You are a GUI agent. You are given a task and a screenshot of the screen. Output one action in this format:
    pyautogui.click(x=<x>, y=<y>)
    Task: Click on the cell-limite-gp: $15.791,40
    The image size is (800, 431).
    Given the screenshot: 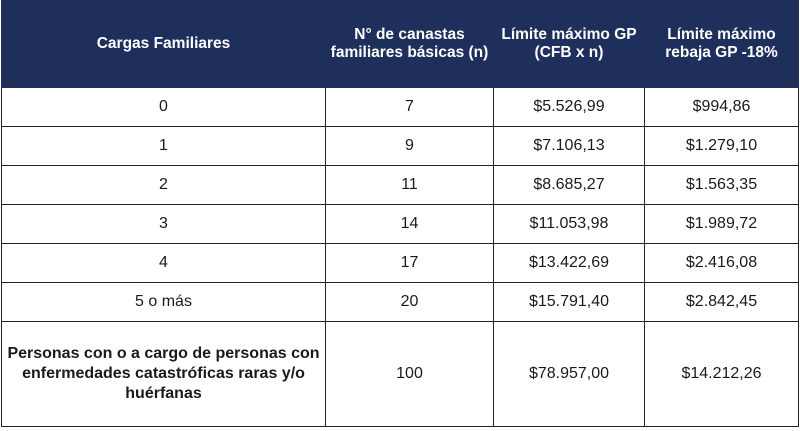 What is the action you would take?
    pyautogui.click(x=569, y=302)
    